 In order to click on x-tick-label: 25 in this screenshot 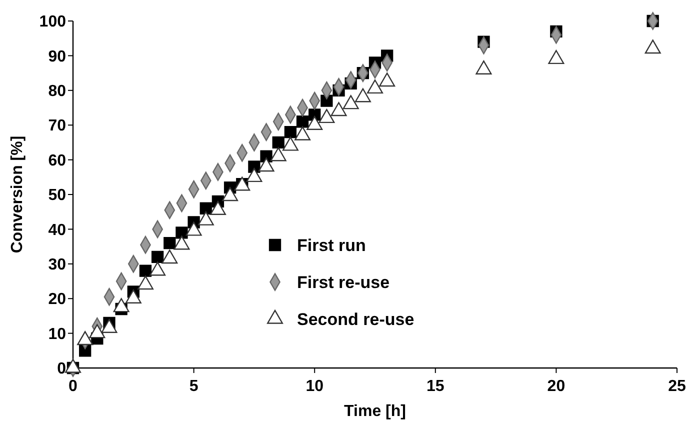, I will do `click(677, 386)`.